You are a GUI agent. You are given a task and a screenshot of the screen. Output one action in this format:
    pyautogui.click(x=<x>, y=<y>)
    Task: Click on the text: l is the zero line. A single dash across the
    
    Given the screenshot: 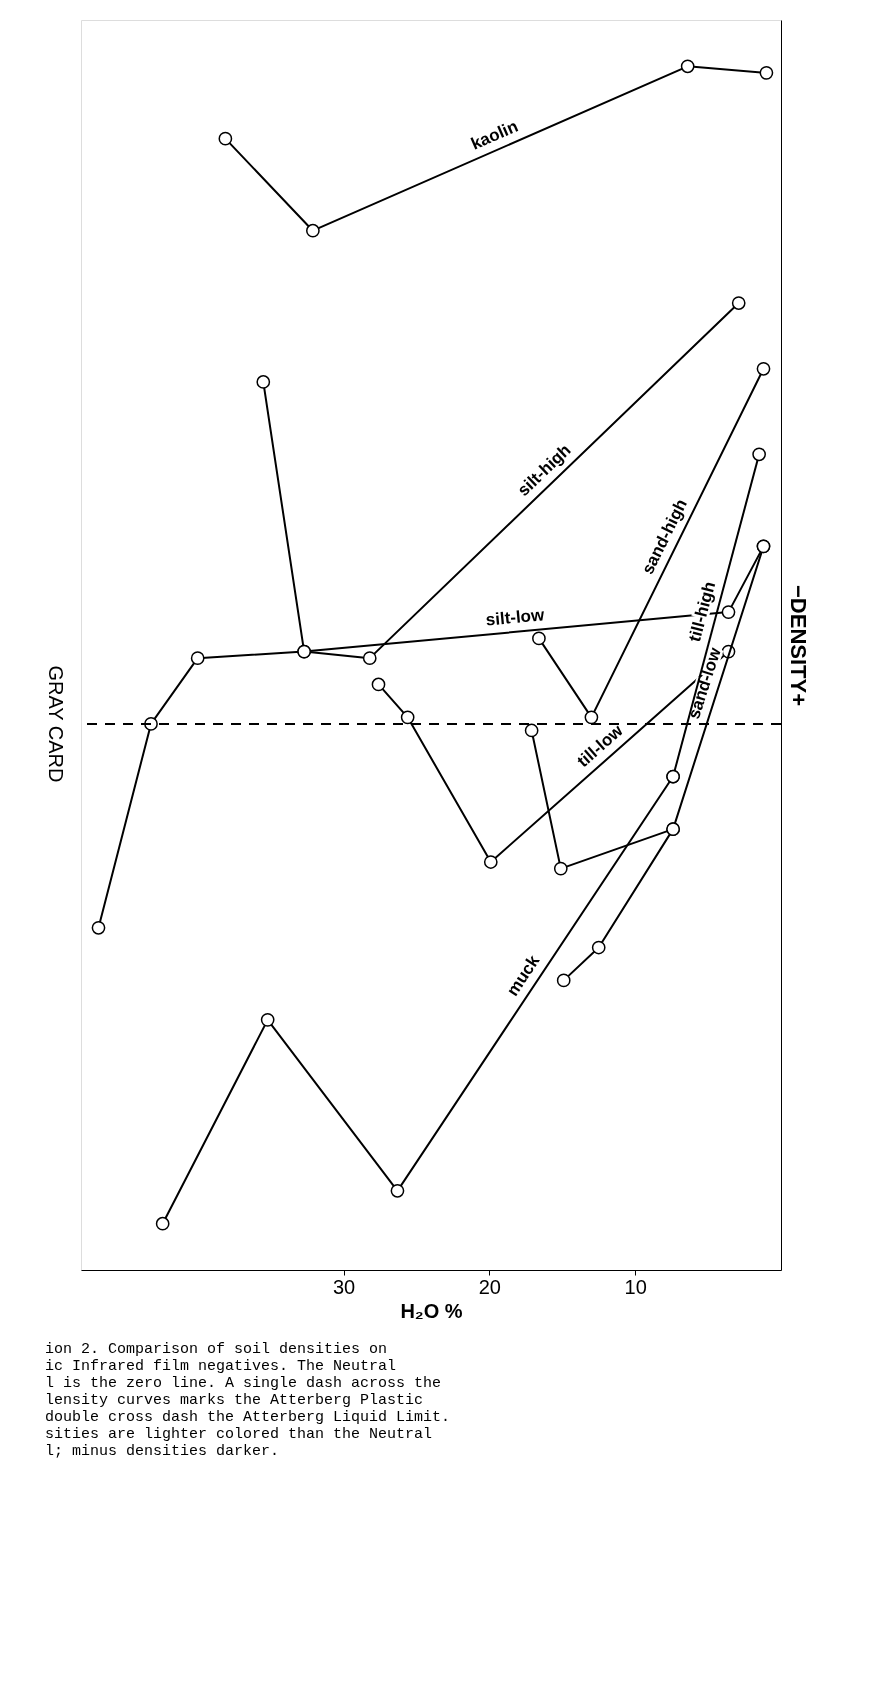 What is the action you would take?
    pyautogui.click(x=243, y=1383)
    